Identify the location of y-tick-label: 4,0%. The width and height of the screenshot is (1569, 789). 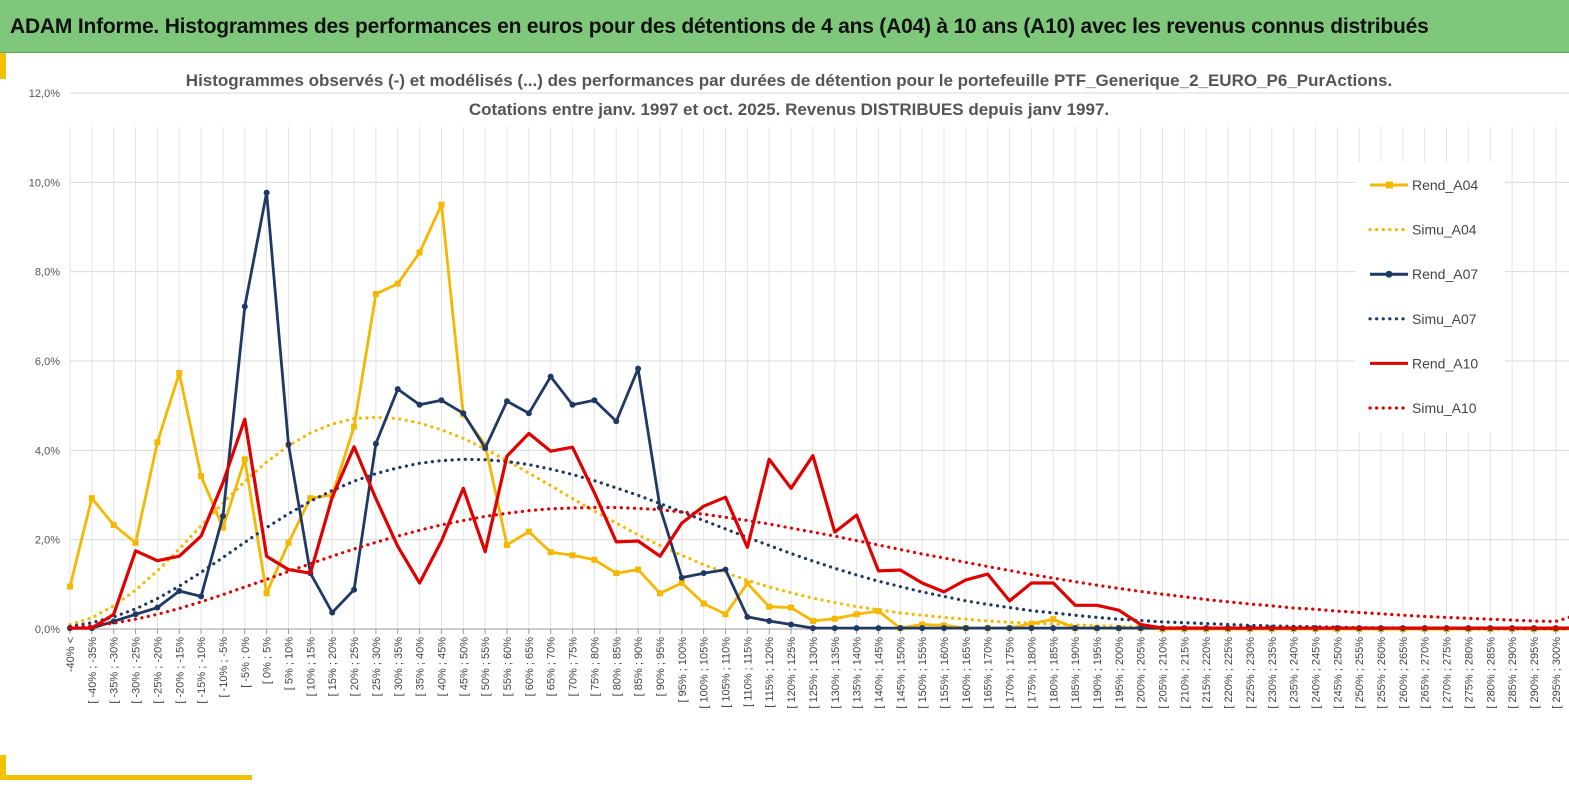
(47, 451).